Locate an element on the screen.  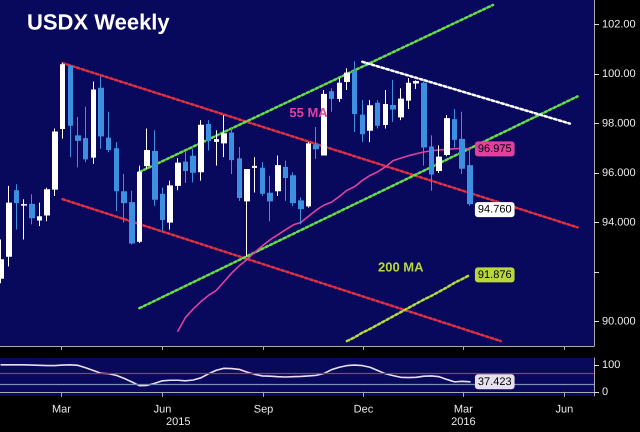
x-tick-label: Sep is located at coordinates (264, 410).